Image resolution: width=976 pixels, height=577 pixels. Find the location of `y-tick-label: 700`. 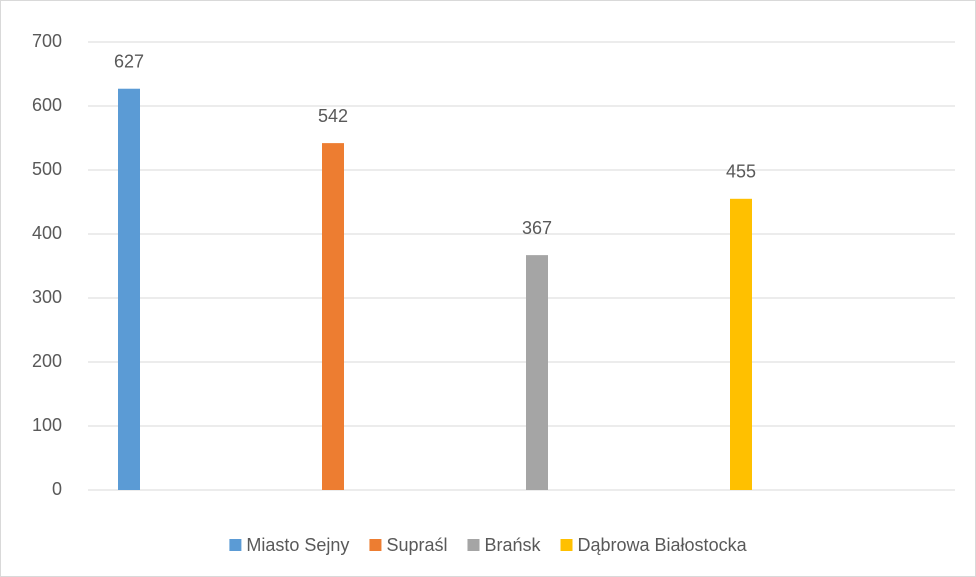

y-tick-label: 700 is located at coordinates (47, 41).